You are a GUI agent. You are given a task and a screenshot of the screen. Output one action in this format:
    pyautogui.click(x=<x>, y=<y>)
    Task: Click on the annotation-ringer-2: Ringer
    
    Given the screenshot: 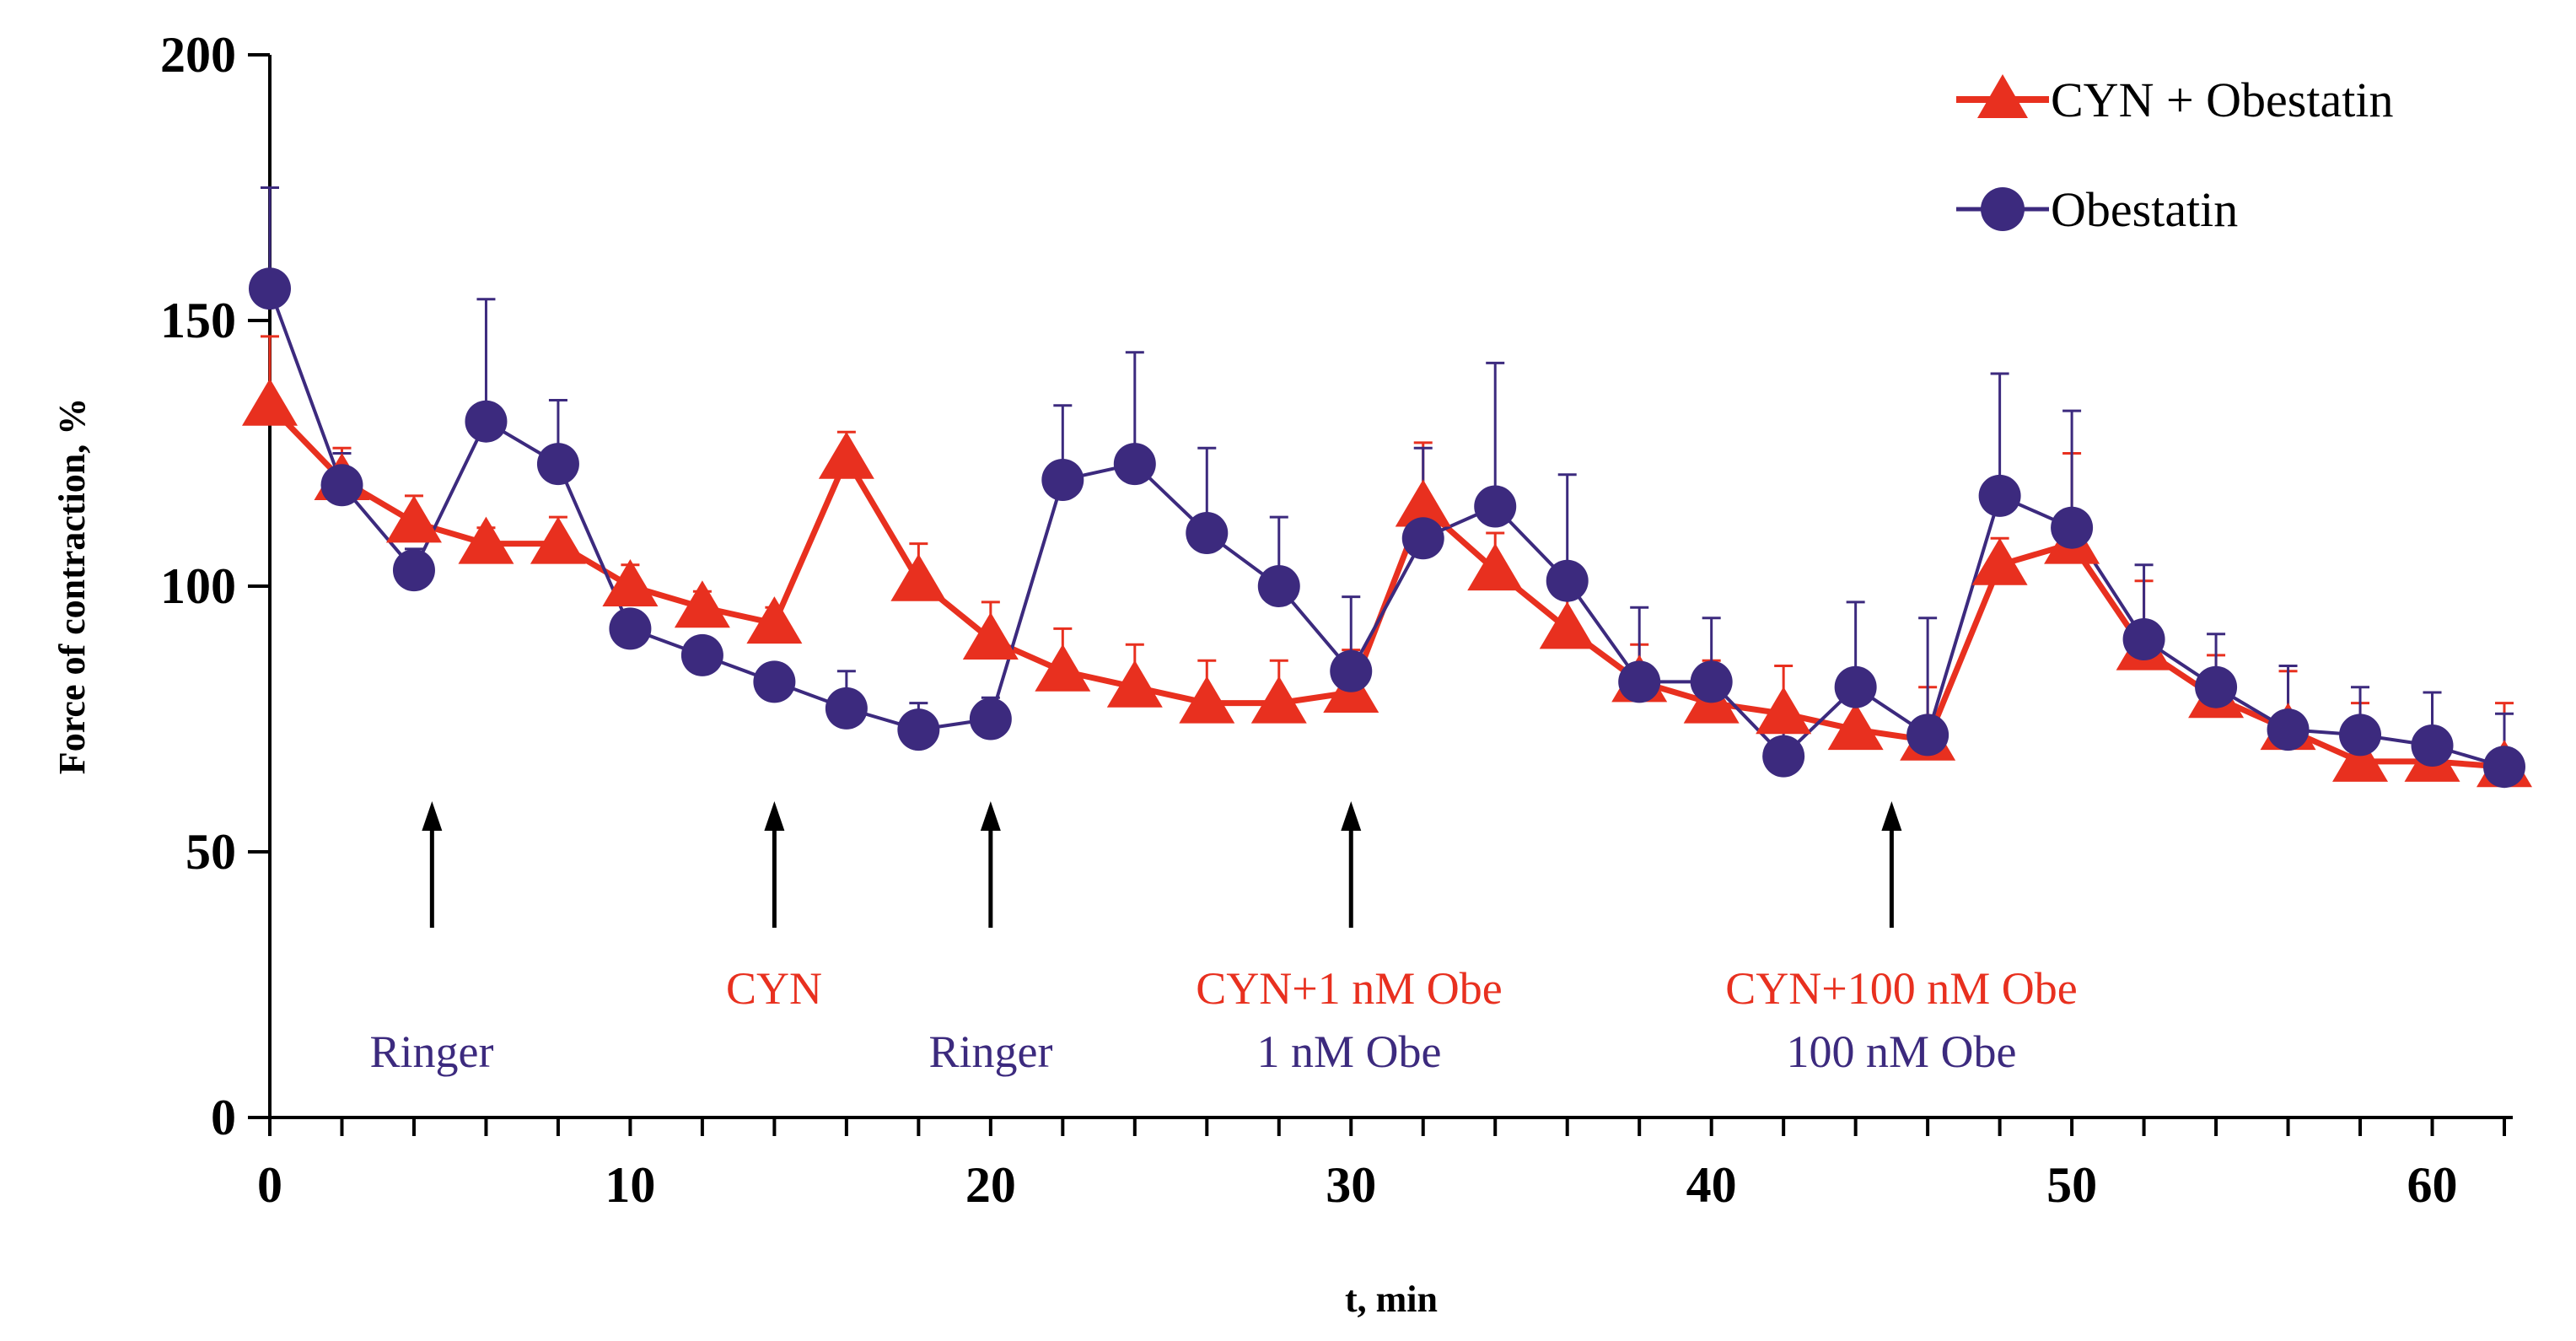 What is the action you would take?
    pyautogui.click(x=991, y=1051)
    